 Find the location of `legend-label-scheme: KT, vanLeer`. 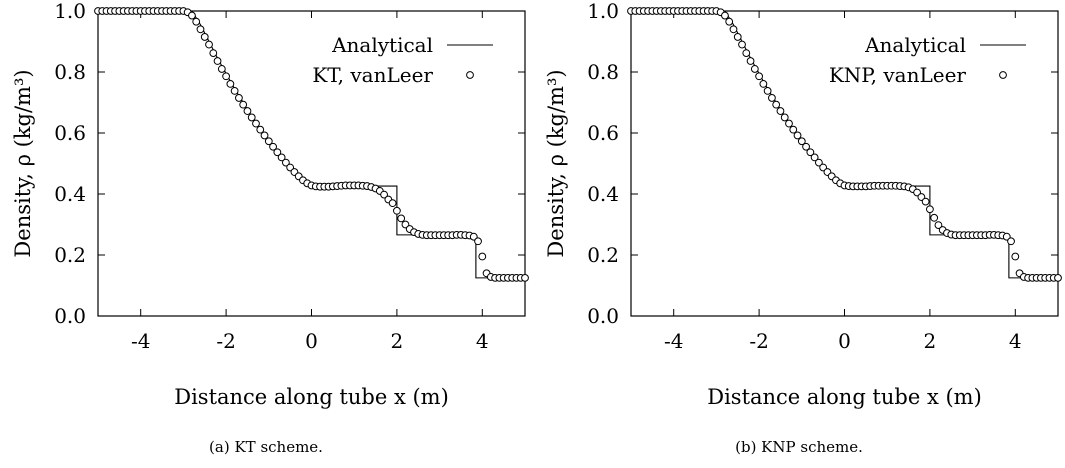

legend-label-scheme: KT, vanLeer is located at coordinates (372, 75).